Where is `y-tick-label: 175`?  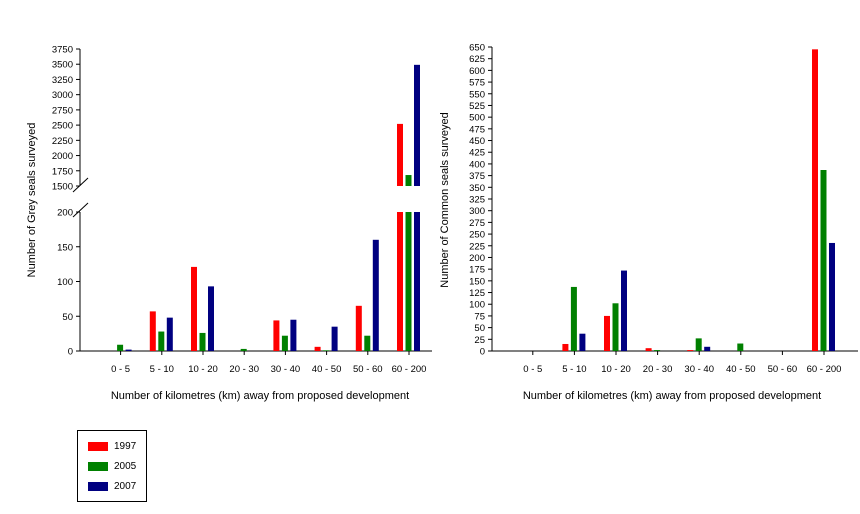
y-tick-label: 175 is located at coordinates (477, 270).